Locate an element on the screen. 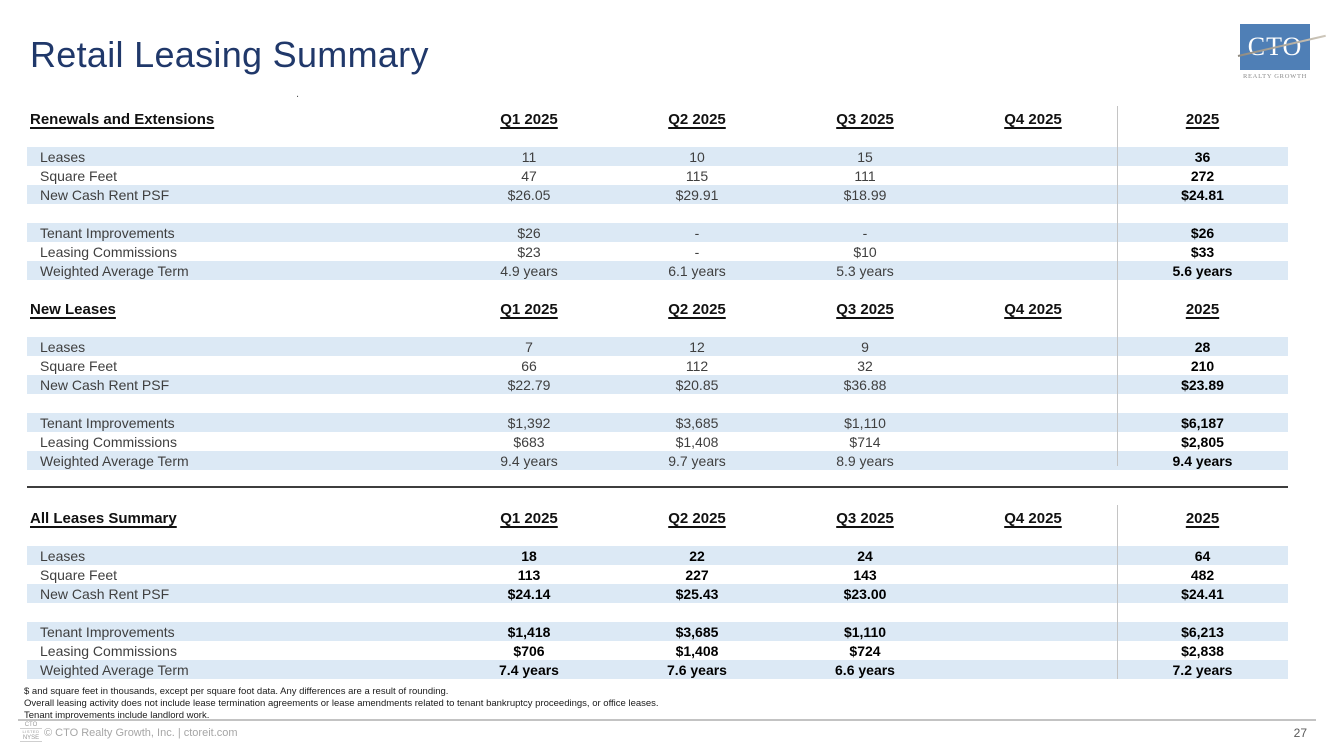 The height and width of the screenshot is (749, 1333). table-row: Tenant Improvements $26 - - $26 is located at coordinates (657, 232).